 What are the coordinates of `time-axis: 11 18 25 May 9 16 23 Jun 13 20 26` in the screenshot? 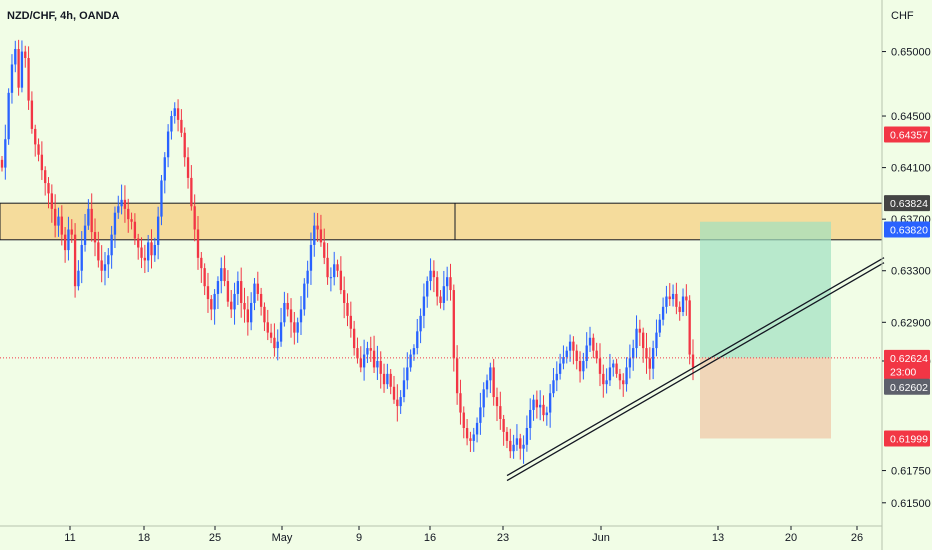 It's located at (463, 535).